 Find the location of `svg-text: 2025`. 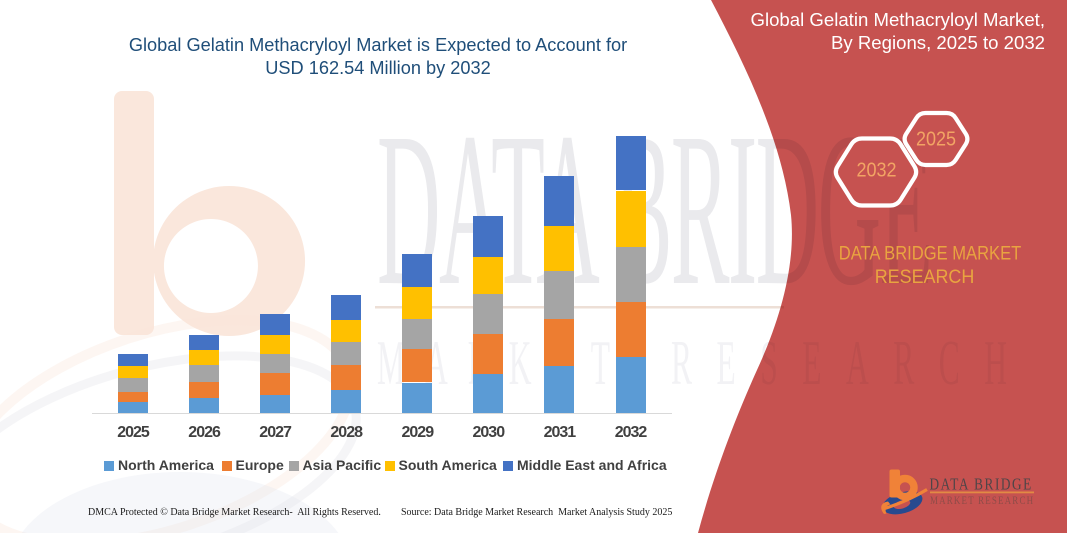

svg-text: 2025 is located at coordinates (936, 139).